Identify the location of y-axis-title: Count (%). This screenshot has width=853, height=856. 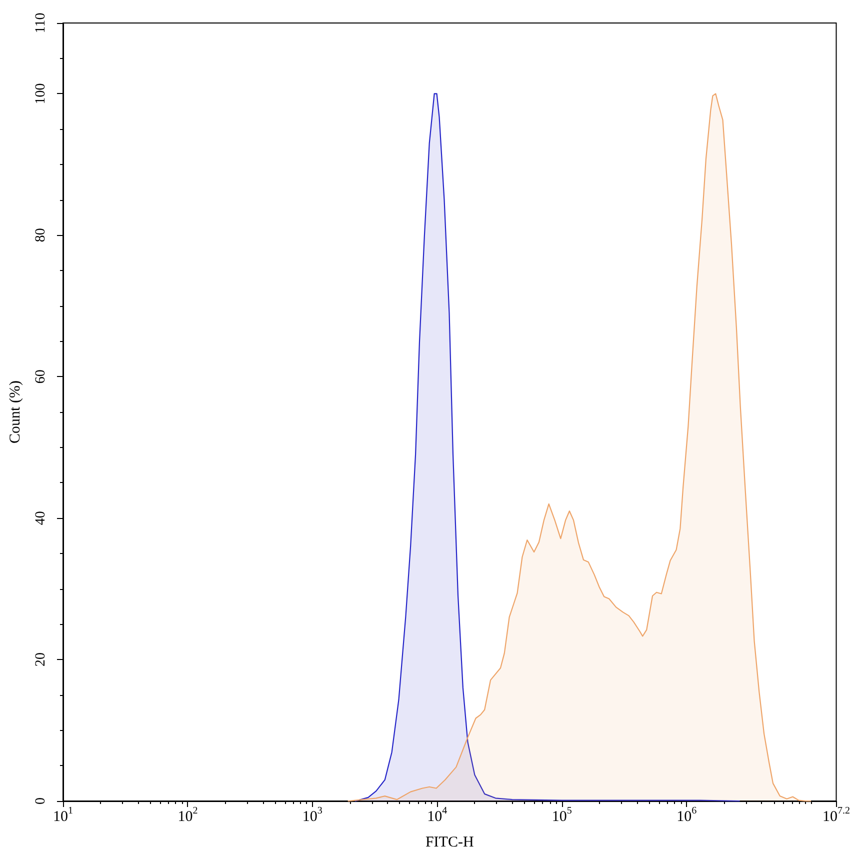
(16, 412).